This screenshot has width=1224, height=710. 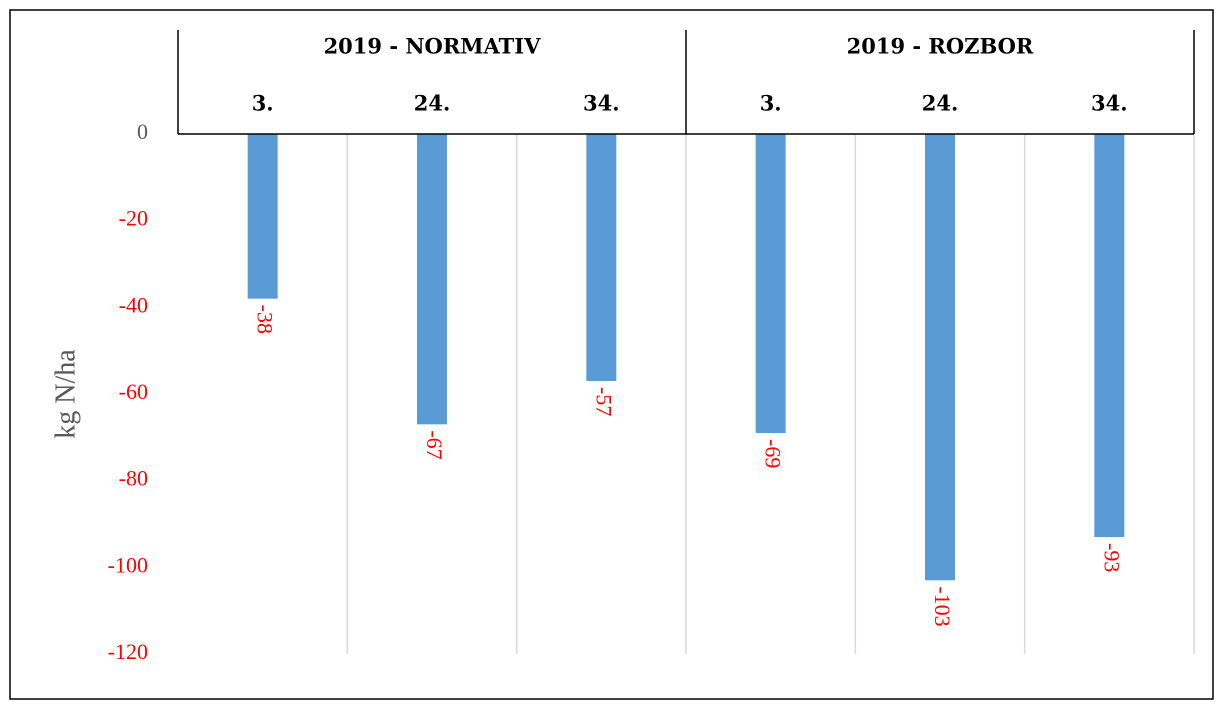 I want to click on y-axis-label: kg N/ha, so click(x=65, y=394).